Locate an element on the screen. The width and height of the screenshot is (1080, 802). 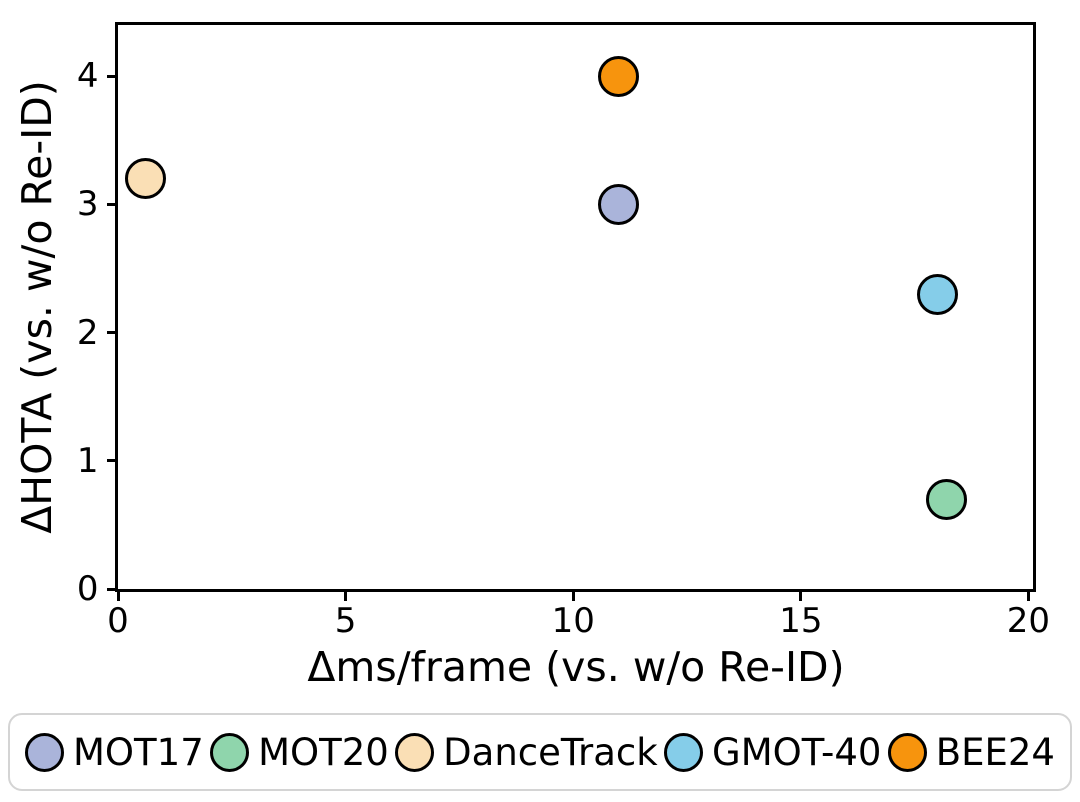
x-axis-label: Δms/frame (vs. w/o Re-ID) is located at coordinates (576, 667).